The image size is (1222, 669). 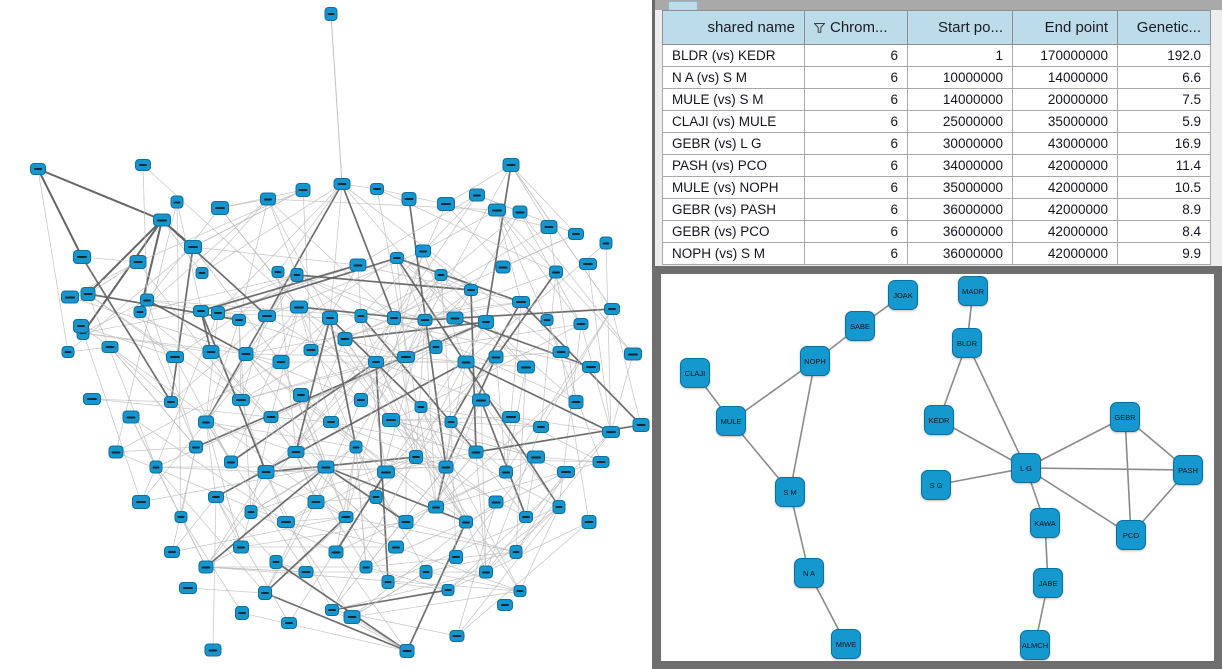 What do you see at coordinates (1125, 417) in the screenshot?
I see `detail-network-node-gebr: GEBR` at bounding box center [1125, 417].